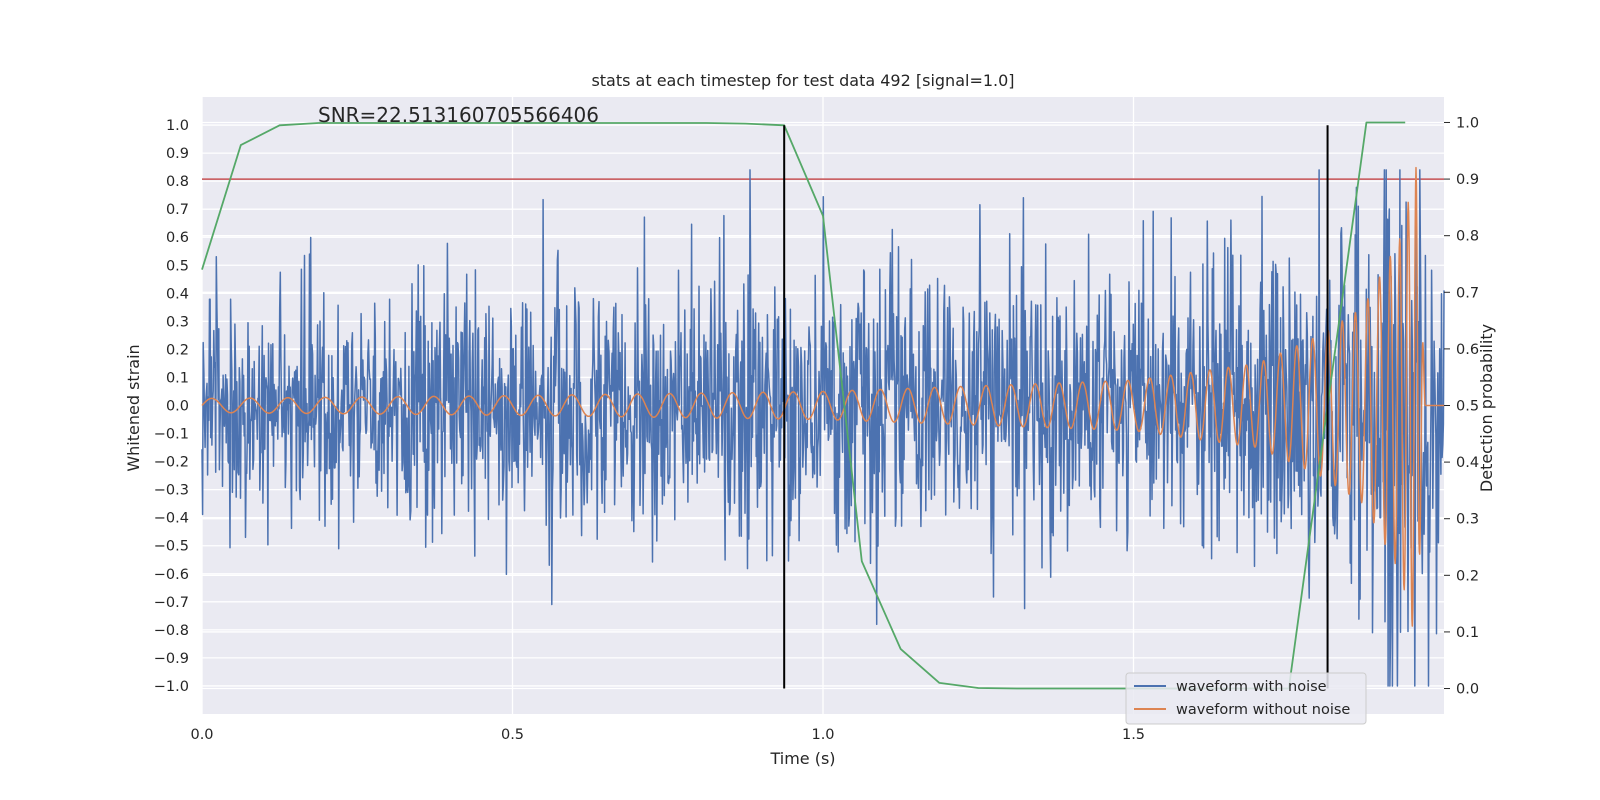 The image size is (1600, 800). What do you see at coordinates (1251, 687) in the screenshot?
I see `legend-label-noise: waveform with noise` at bounding box center [1251, 687].